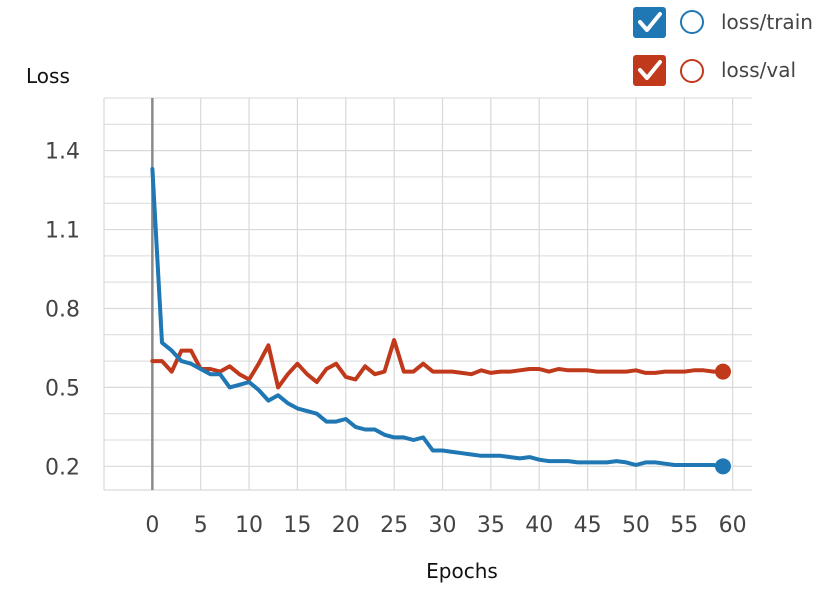  What do you see at coordinates (733, 525) in the screenshot?
I see `x-tick-label: 60` at bounding box center [733, 525].